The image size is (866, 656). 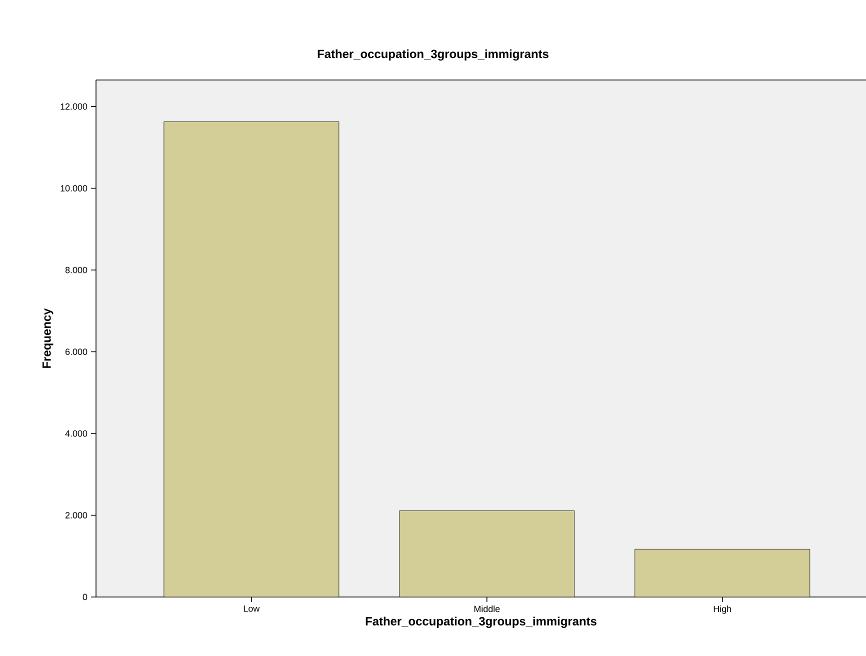 I want to click on x-tick-label: Low, so click(x=252, y=609).